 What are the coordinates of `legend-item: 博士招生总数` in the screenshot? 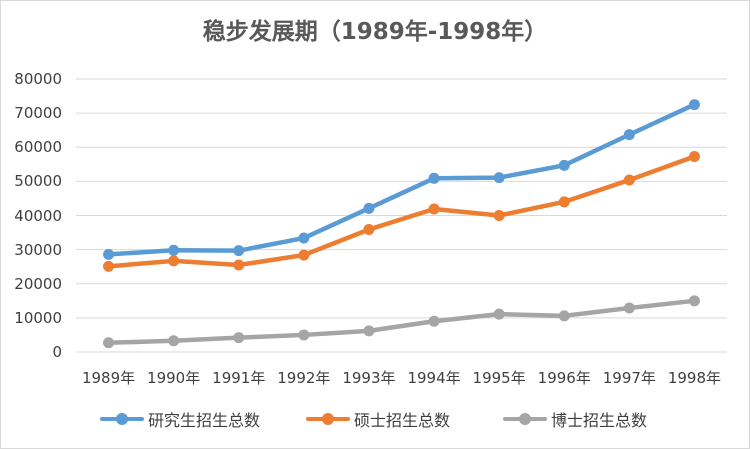 It's located at (575, 419).